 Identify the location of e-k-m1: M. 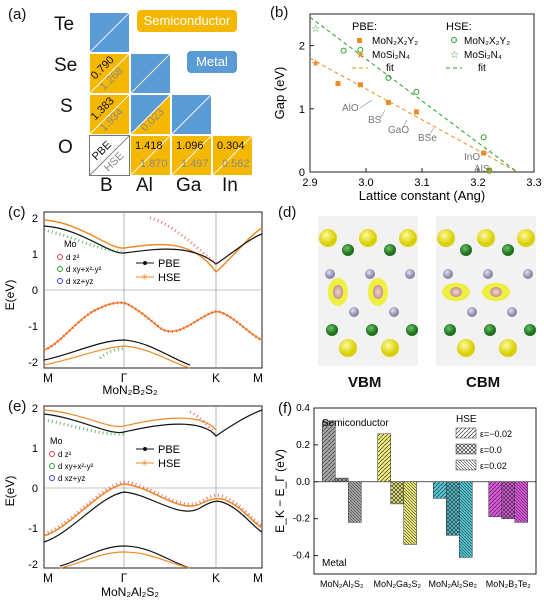
(48, 578).